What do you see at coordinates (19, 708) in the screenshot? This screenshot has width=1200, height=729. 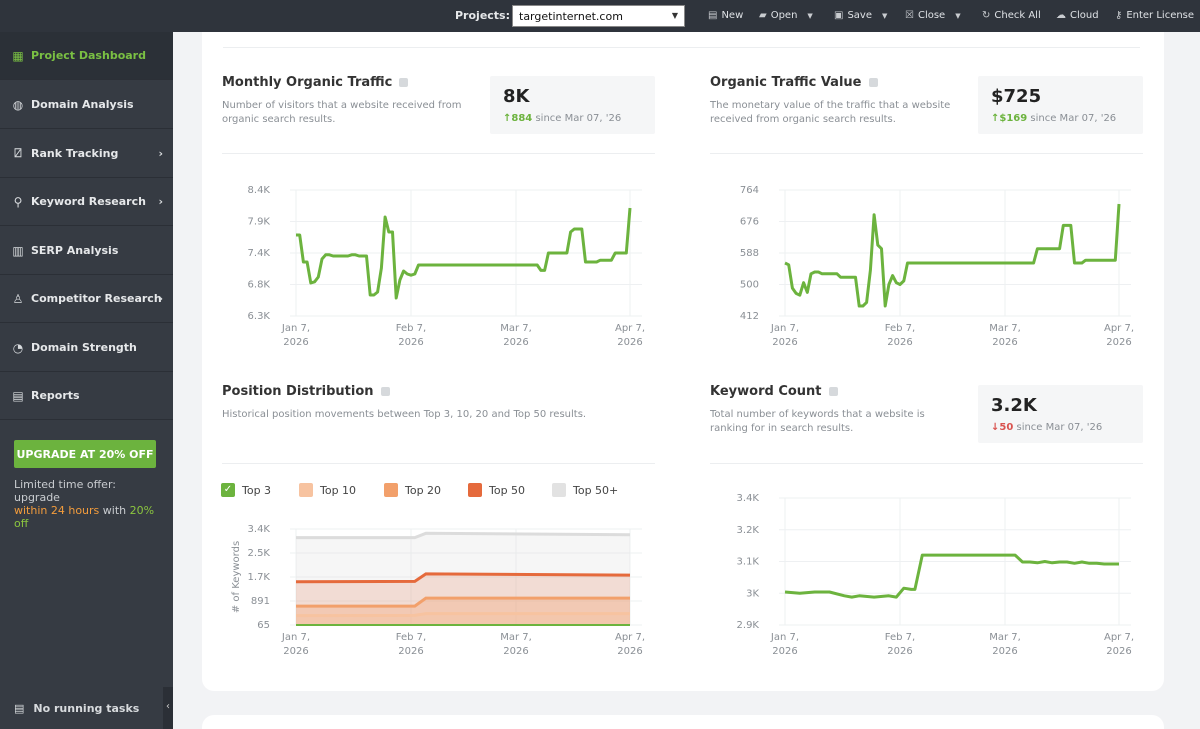 I see `tasks-icon: ▤` at bounding box center [19, 708].